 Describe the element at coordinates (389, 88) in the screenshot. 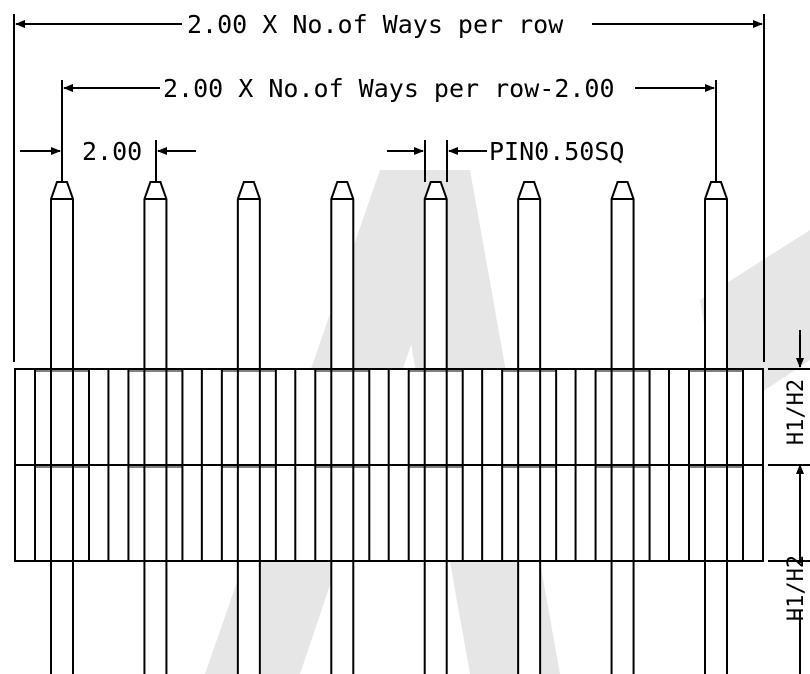

I see `dim-inner-width-label: 2.00 X No.of Ways per row-2.00` at that location.